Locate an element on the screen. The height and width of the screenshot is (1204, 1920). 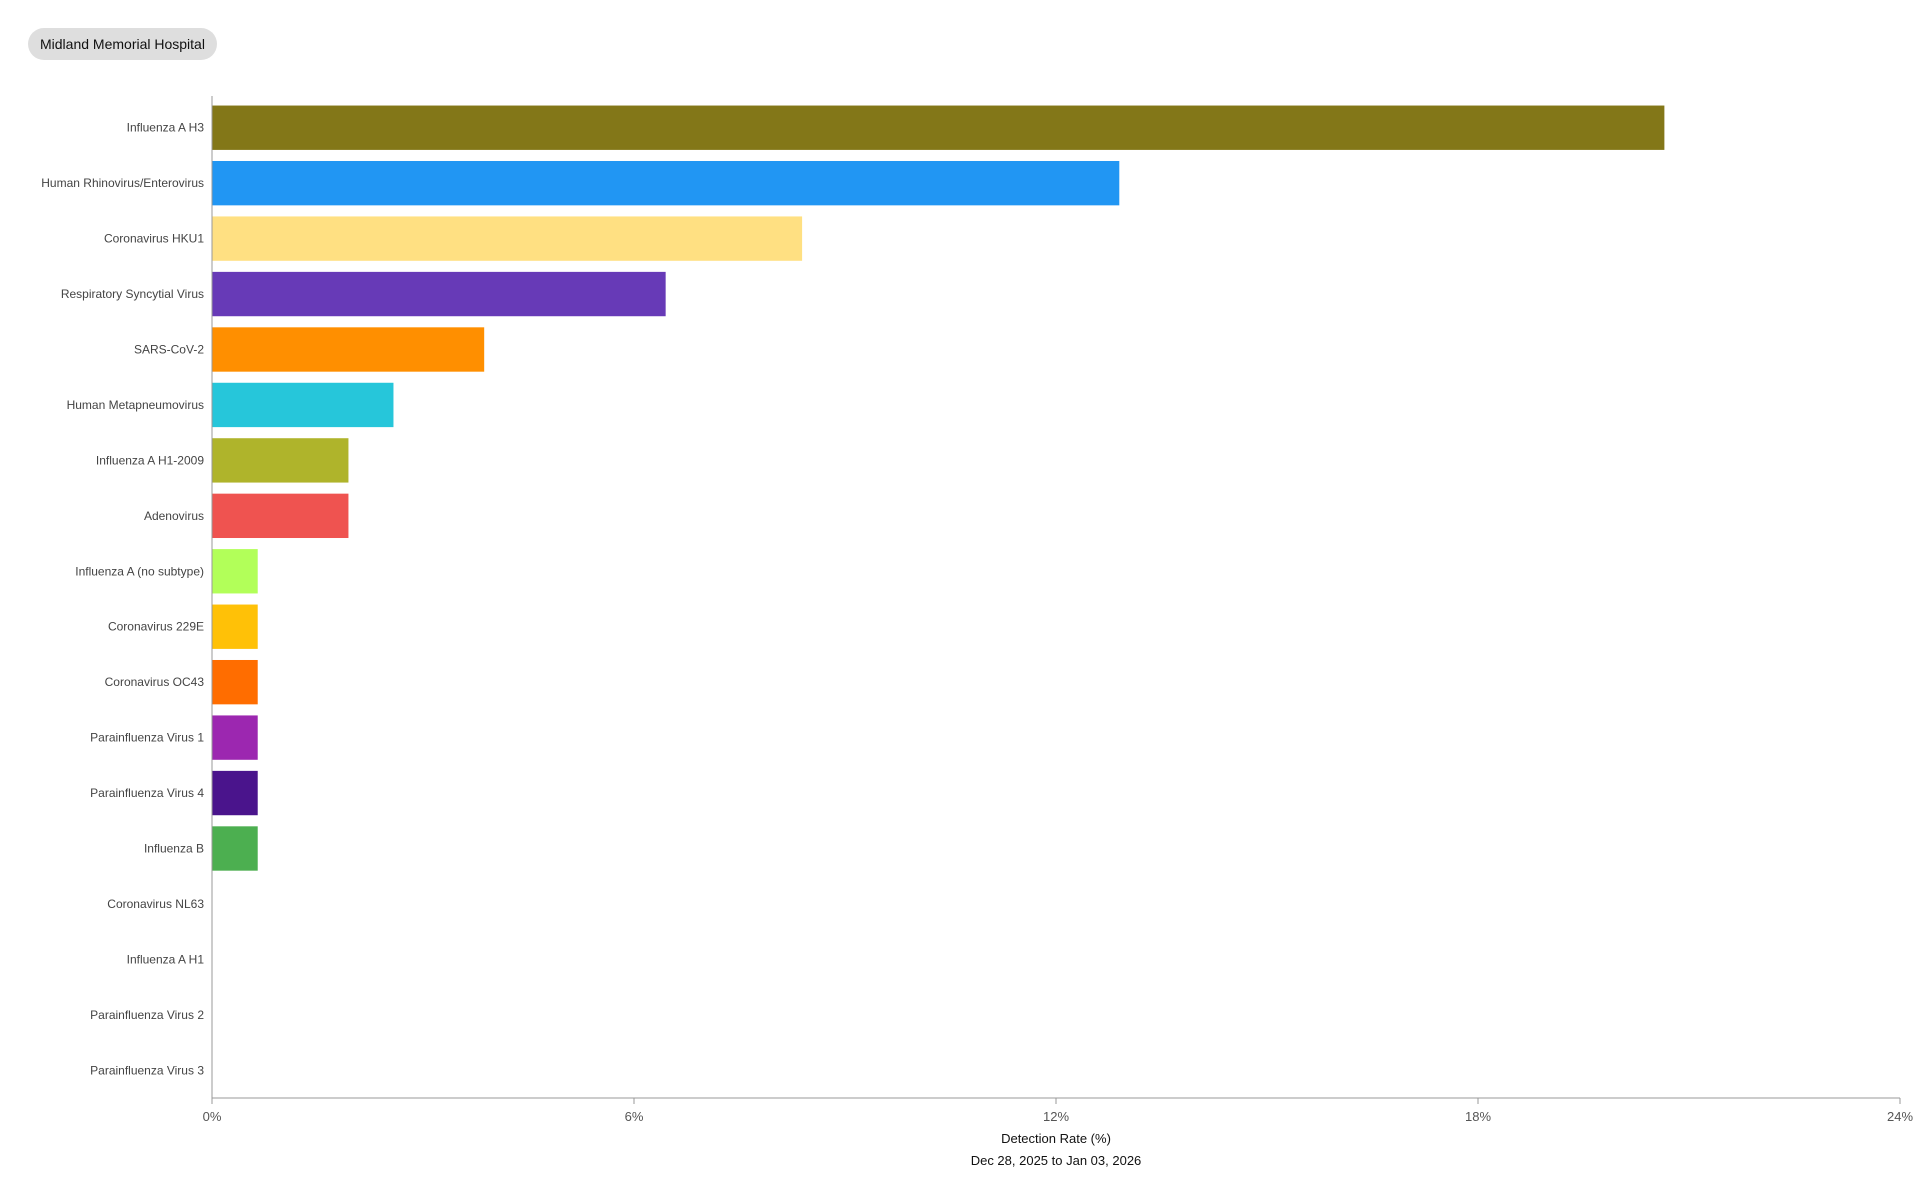
category-label: Influenza A (no subtype) is located at coordinates (139, 571).